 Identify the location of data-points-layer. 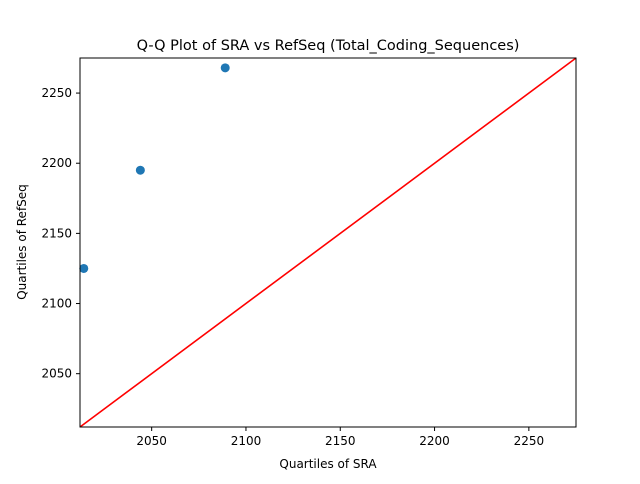
(154, 168).